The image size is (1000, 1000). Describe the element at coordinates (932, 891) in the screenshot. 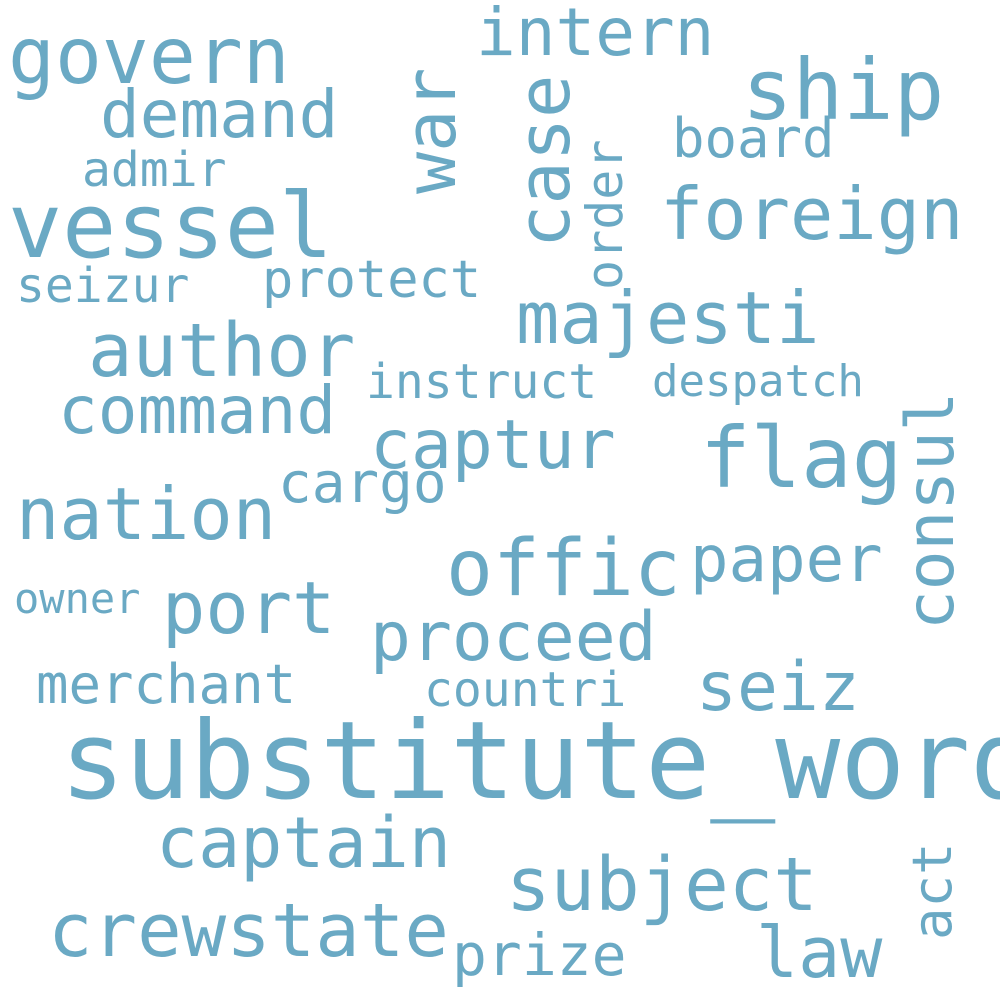

I see `word-act: act` at that location.